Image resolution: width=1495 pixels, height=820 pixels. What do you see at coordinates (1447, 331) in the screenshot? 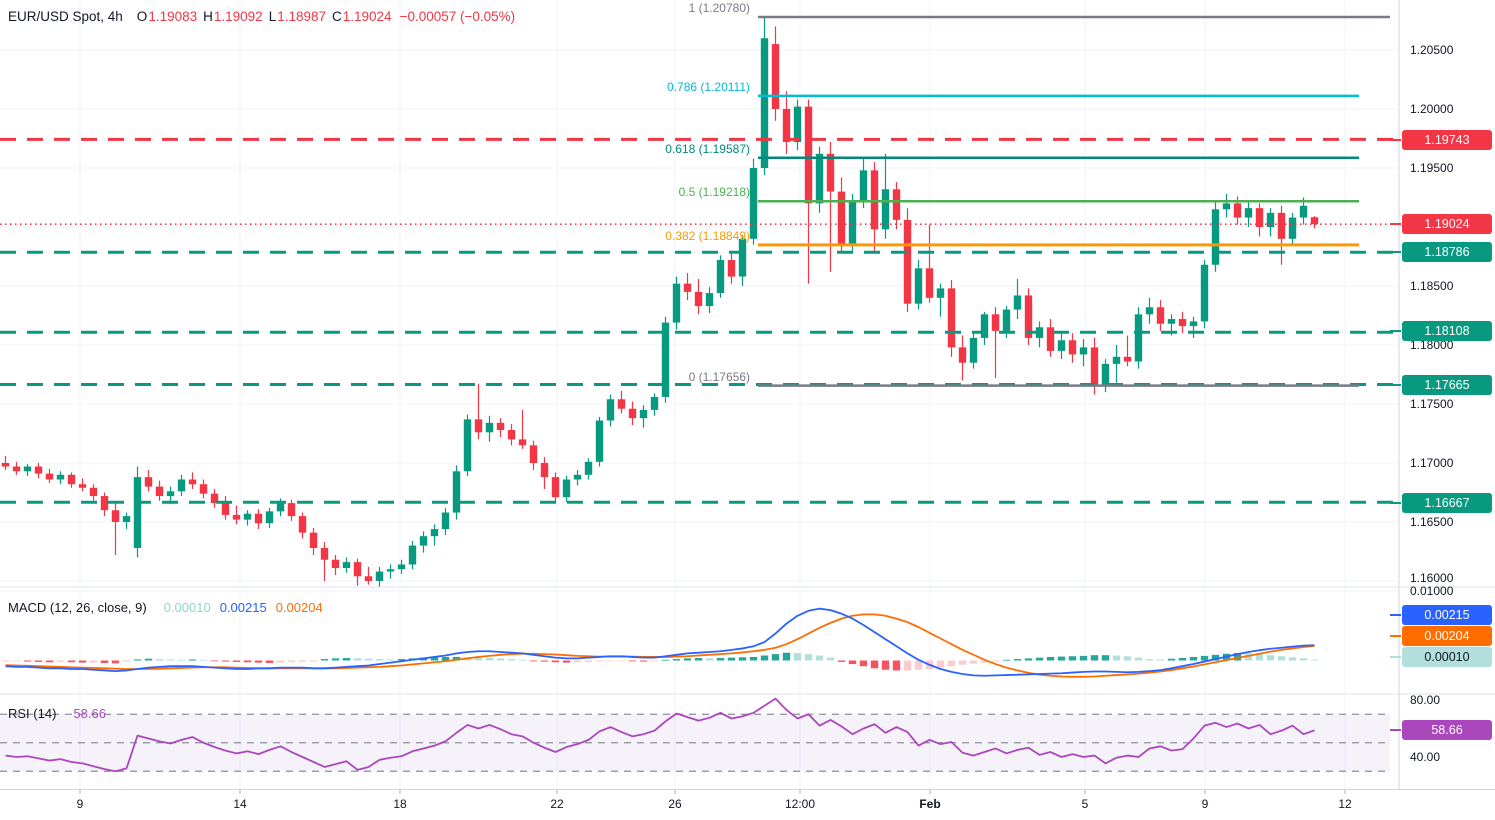
I see `price-axis-badge: 1.18108` at bounding box center [1447, 331].